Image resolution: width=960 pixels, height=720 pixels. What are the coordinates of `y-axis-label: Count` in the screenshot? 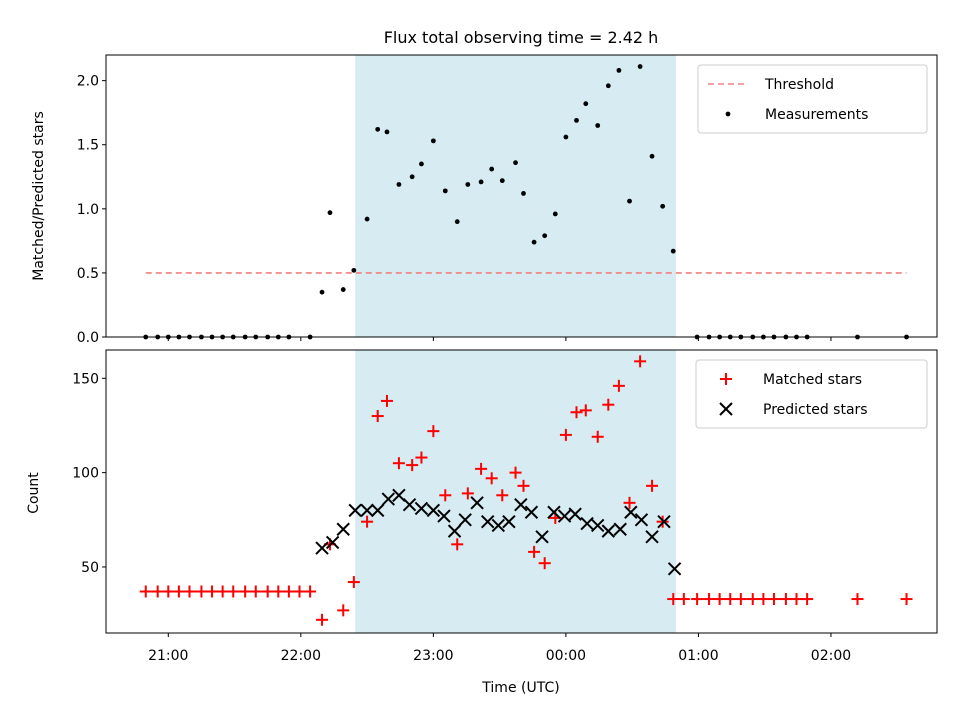 It's located at (34, 493).